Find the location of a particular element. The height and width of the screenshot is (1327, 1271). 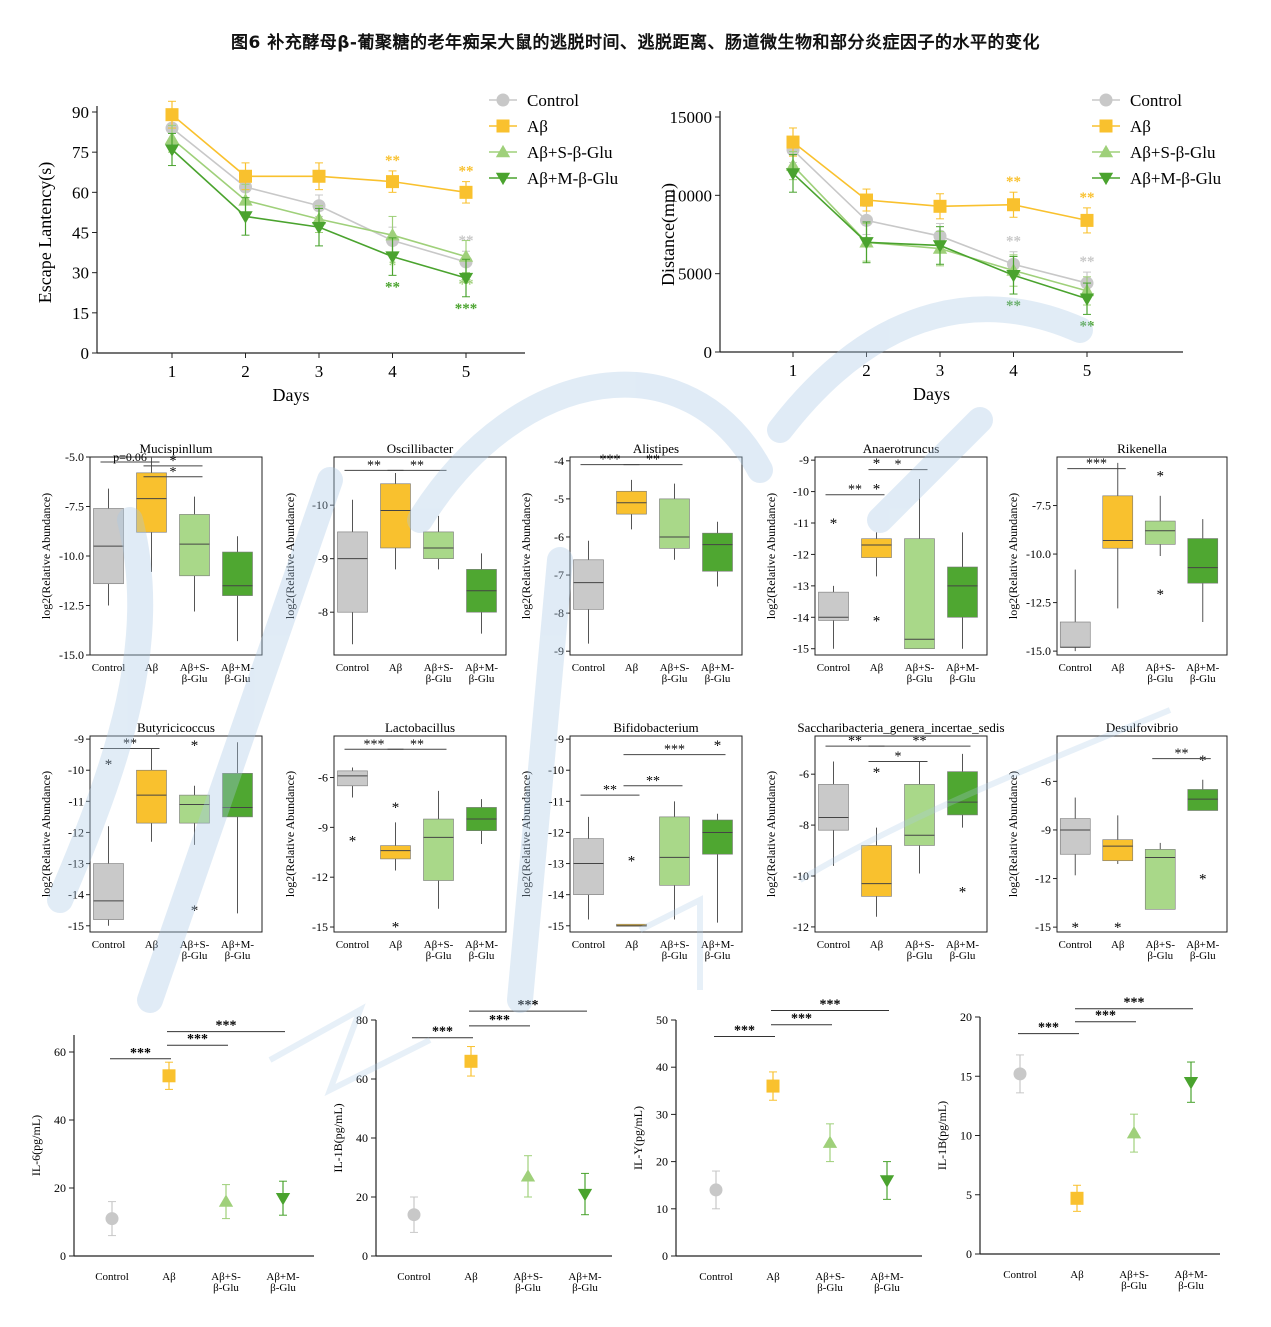

y-tick-label: 15 is located at coordinates (80, 313).